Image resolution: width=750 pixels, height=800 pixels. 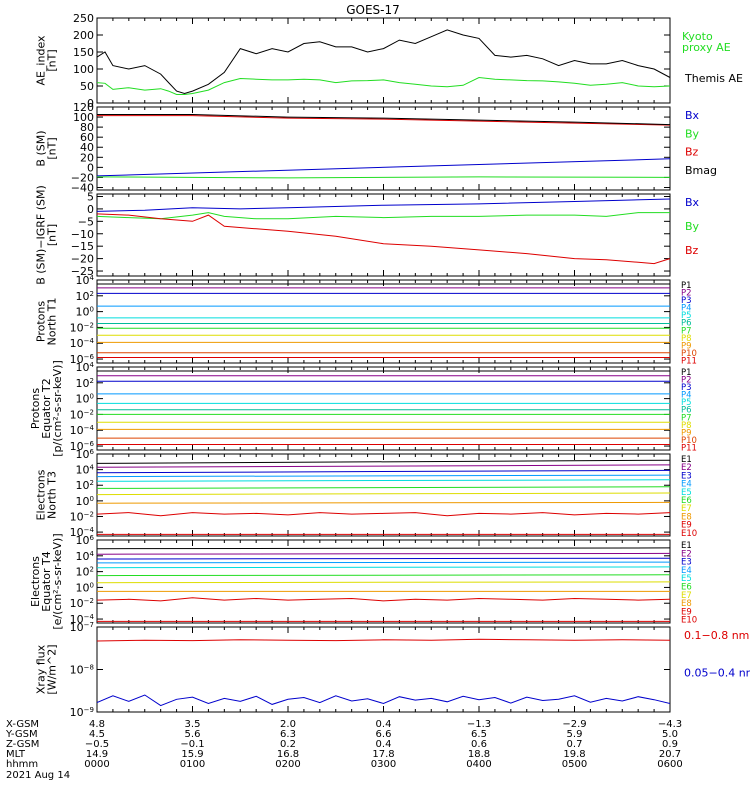 I want to click on x-row-value: 0000, so click(x=96, y=764).